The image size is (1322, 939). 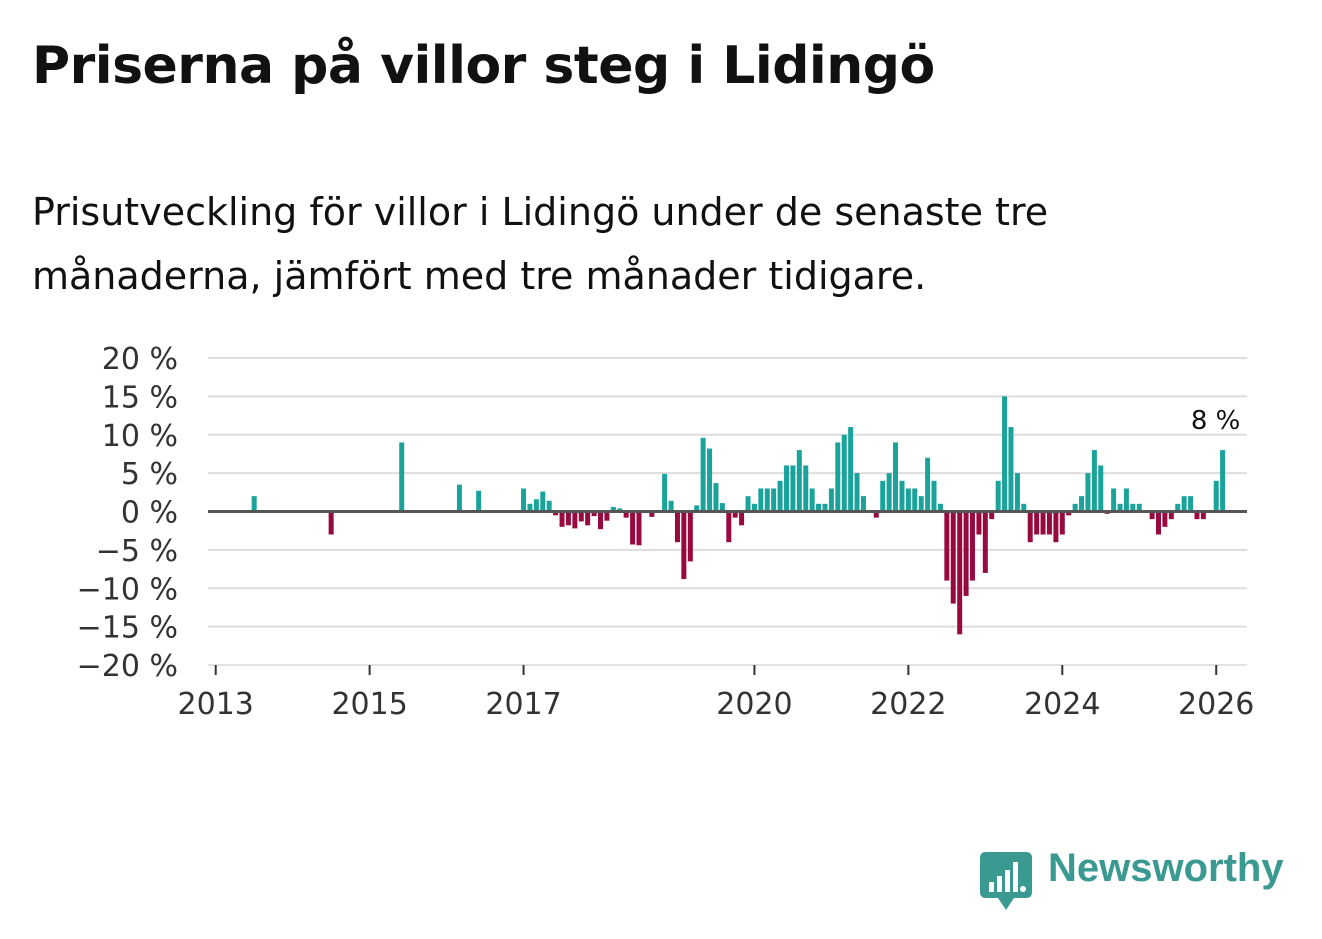 What do you see at coordinates (908, 704) in the screenshot?
I see `x-tick-label: 2022` at bounding box center [908, 704].